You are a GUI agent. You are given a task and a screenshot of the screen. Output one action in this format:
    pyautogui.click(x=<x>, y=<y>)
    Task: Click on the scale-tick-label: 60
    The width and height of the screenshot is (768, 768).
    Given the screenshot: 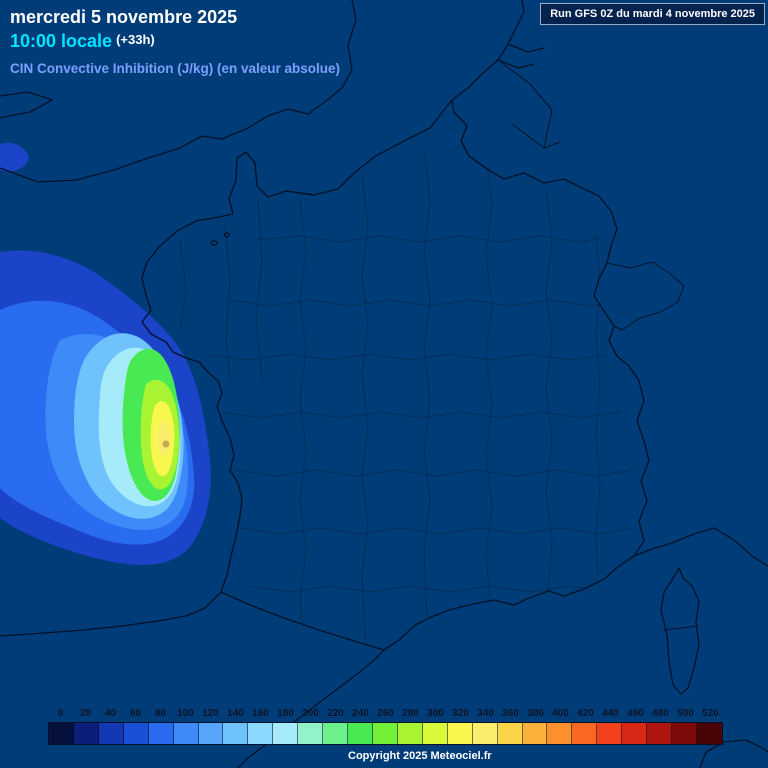 What is the action you would take?
    pyautogui.click(x=135, y=713)
    